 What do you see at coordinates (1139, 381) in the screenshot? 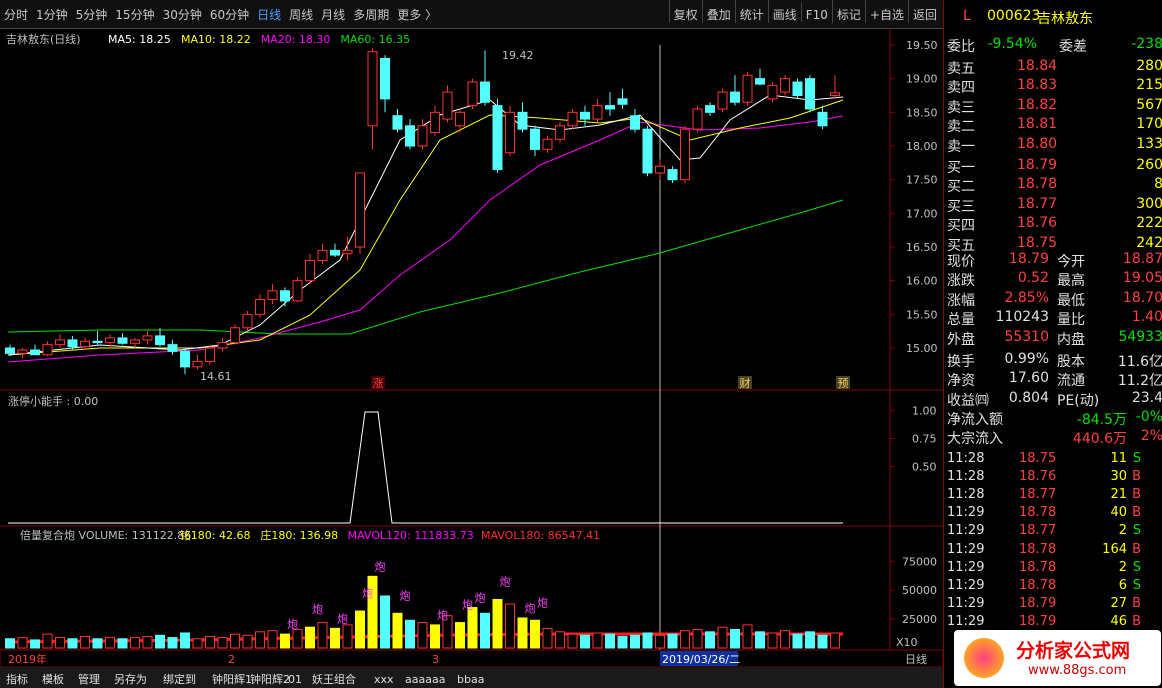
I see `stat-value: 11.2亿` at bounding box center [1139, 381].